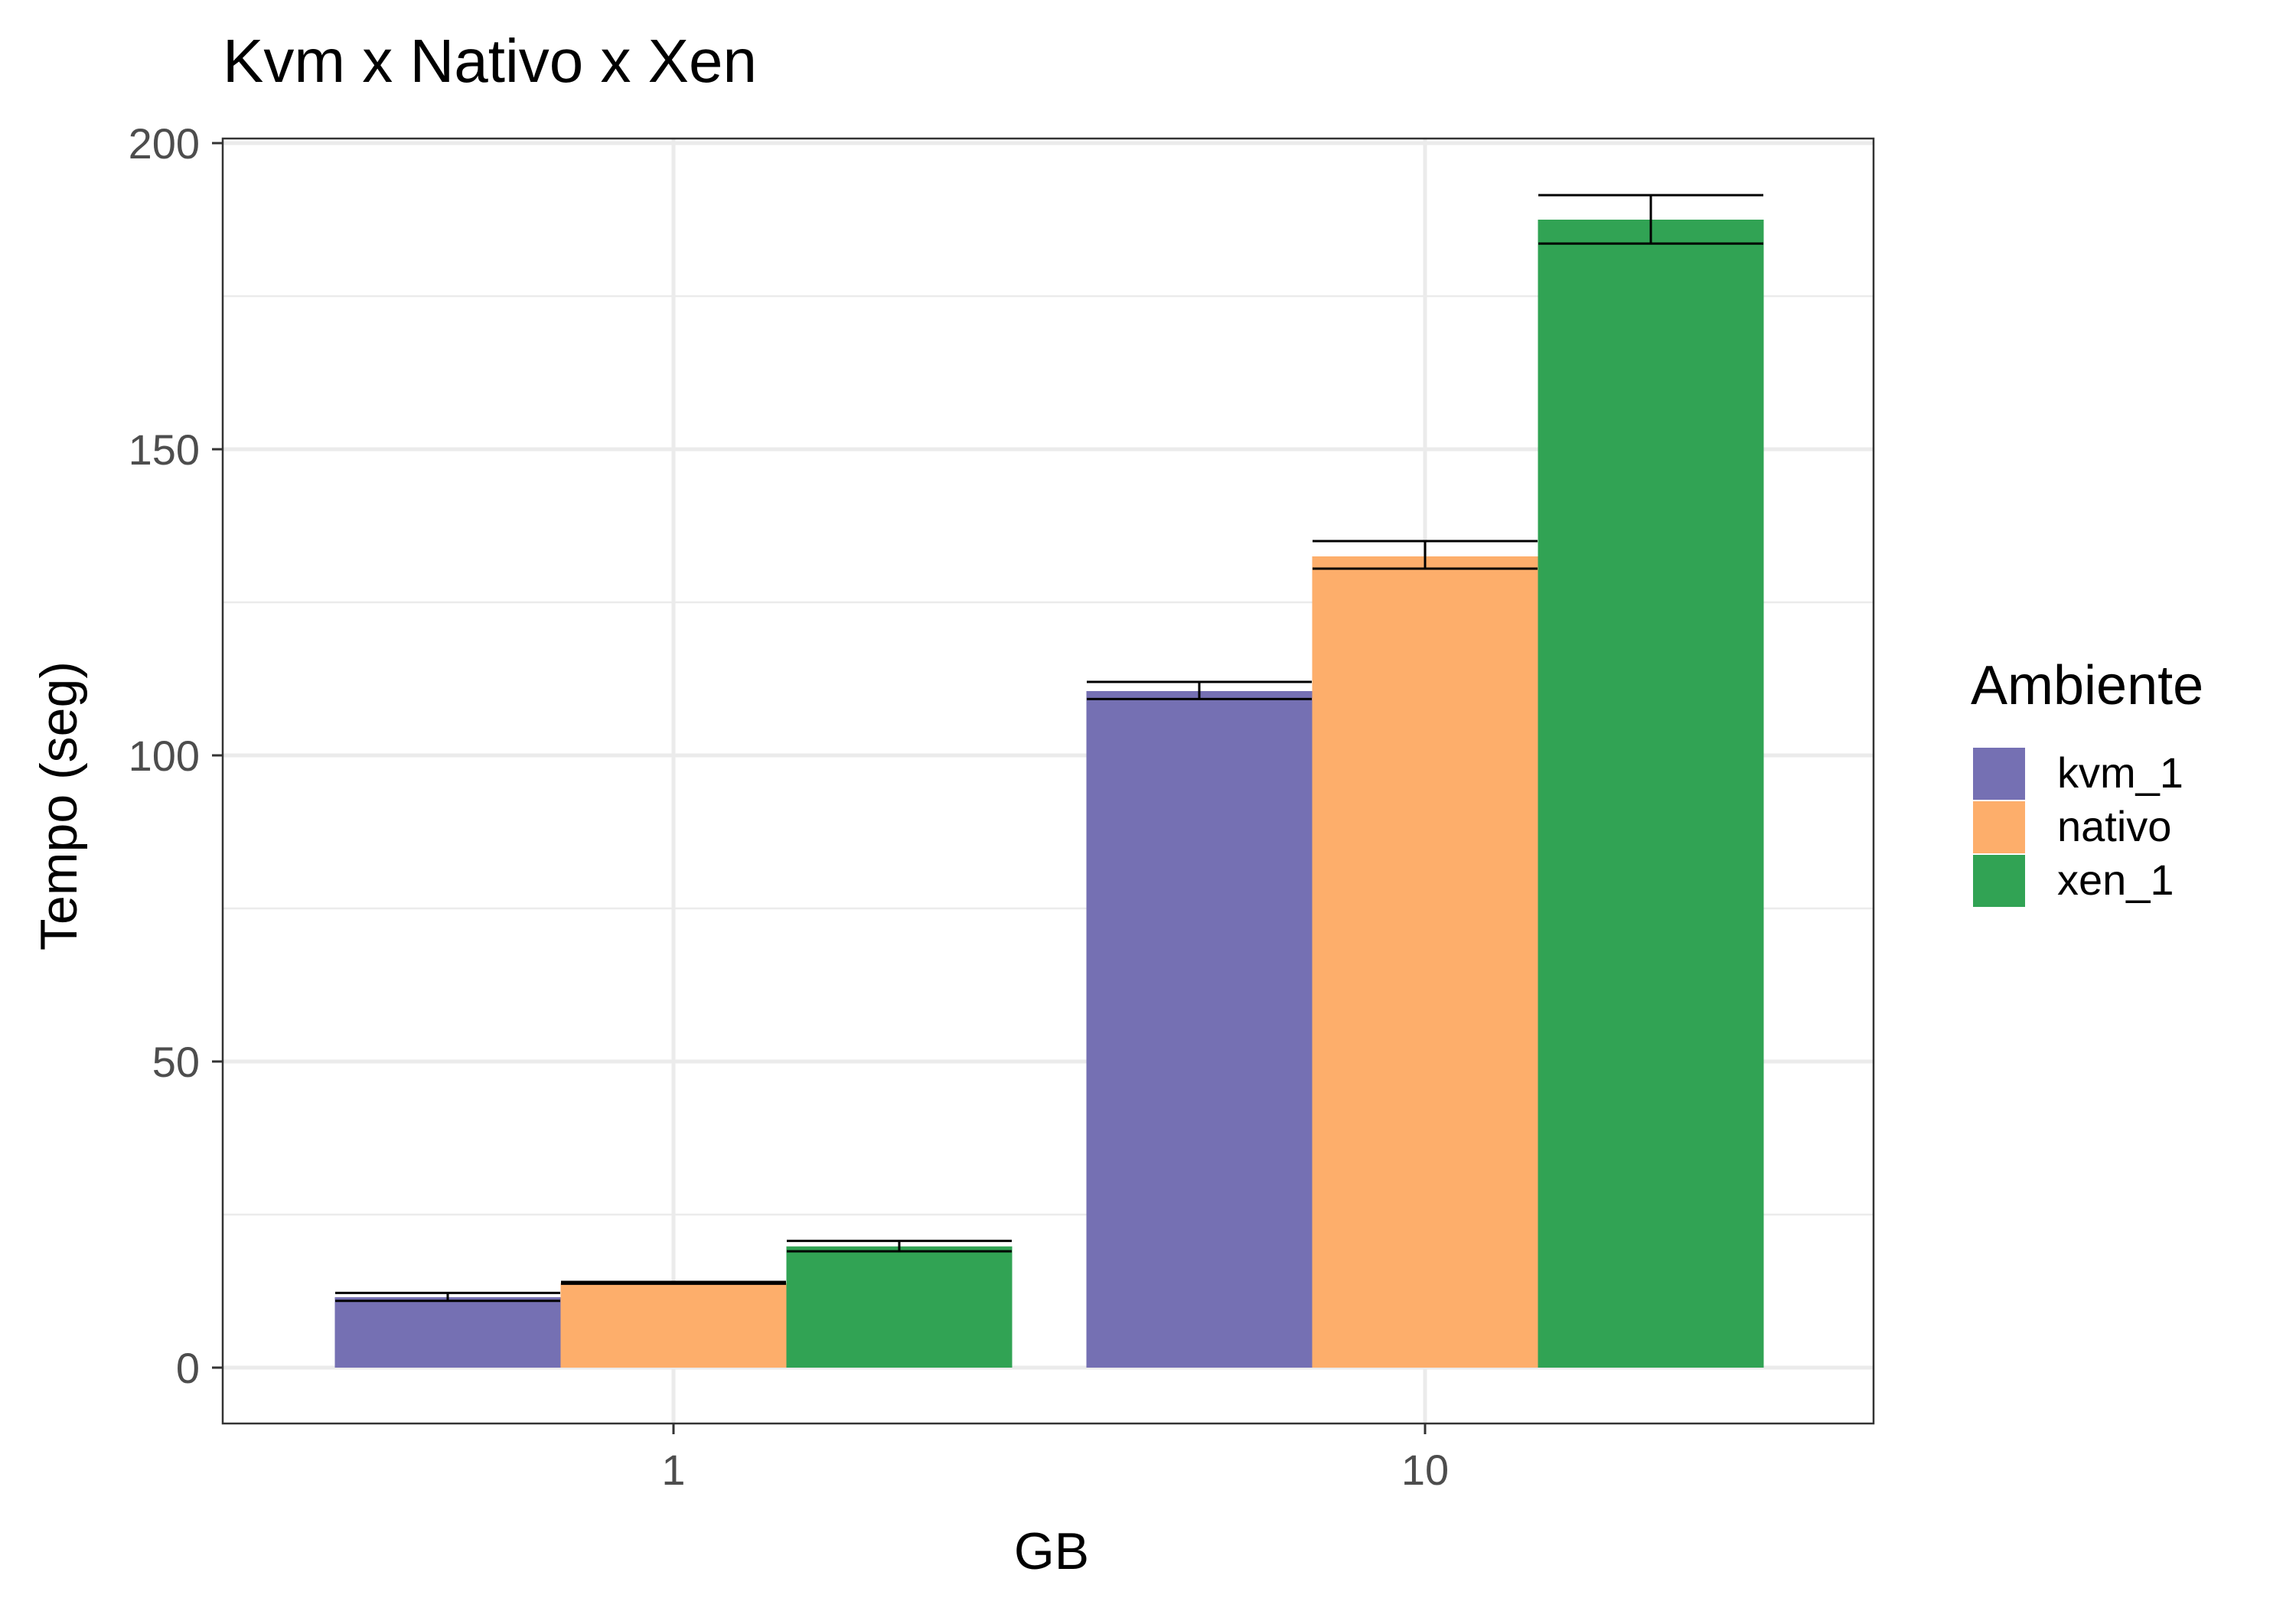 This screenshot has height=1611, width=2296. Describe the element at coordinates (2115, 880) in the screenshot. I see `legend-label-xen_1: xen_1` at that location.